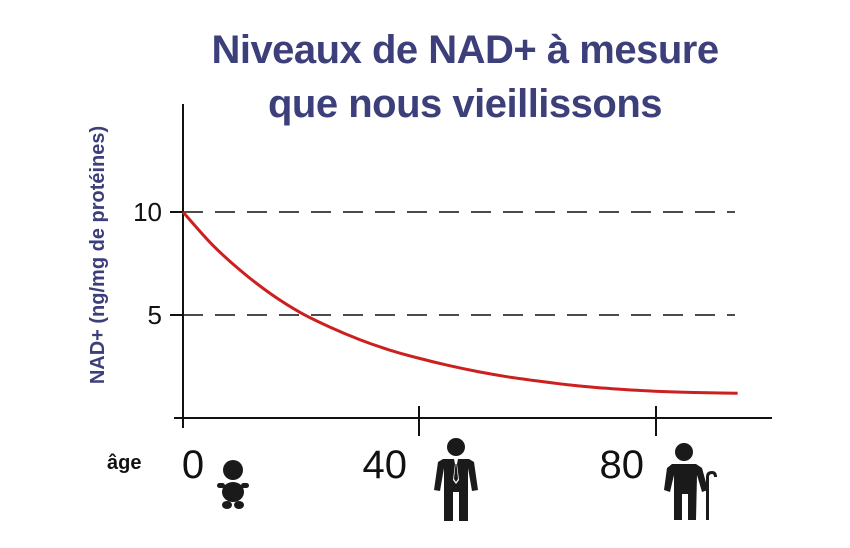 This screenshot has height=548, width=850. I want to click on chart-title-line-2: que nous vieillissons, so click(465, 104).